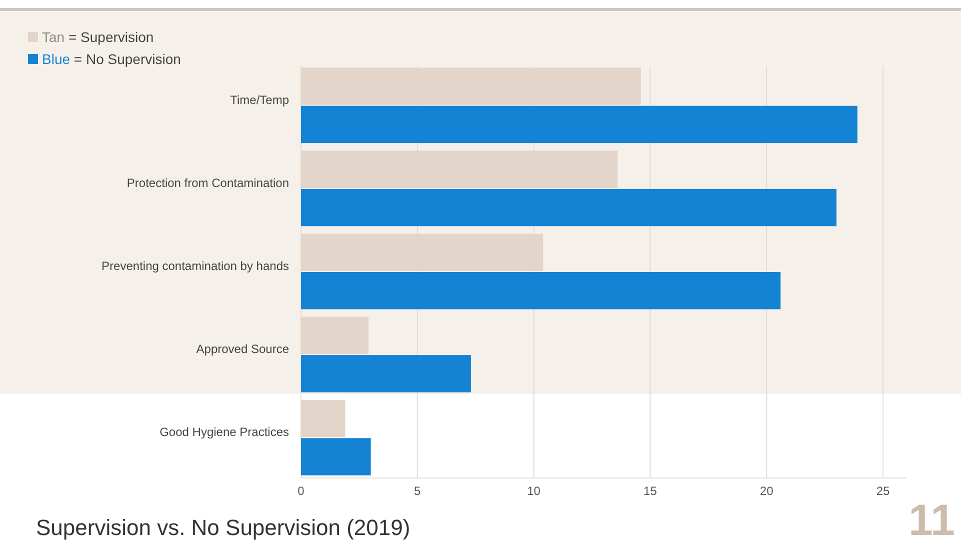 The image size is (961, 544). What do you see at coordinates (223, 527) in the screenshot?
I see `text: Supervision vs. No Supervision (2019)` at bounding box center [223, 527].